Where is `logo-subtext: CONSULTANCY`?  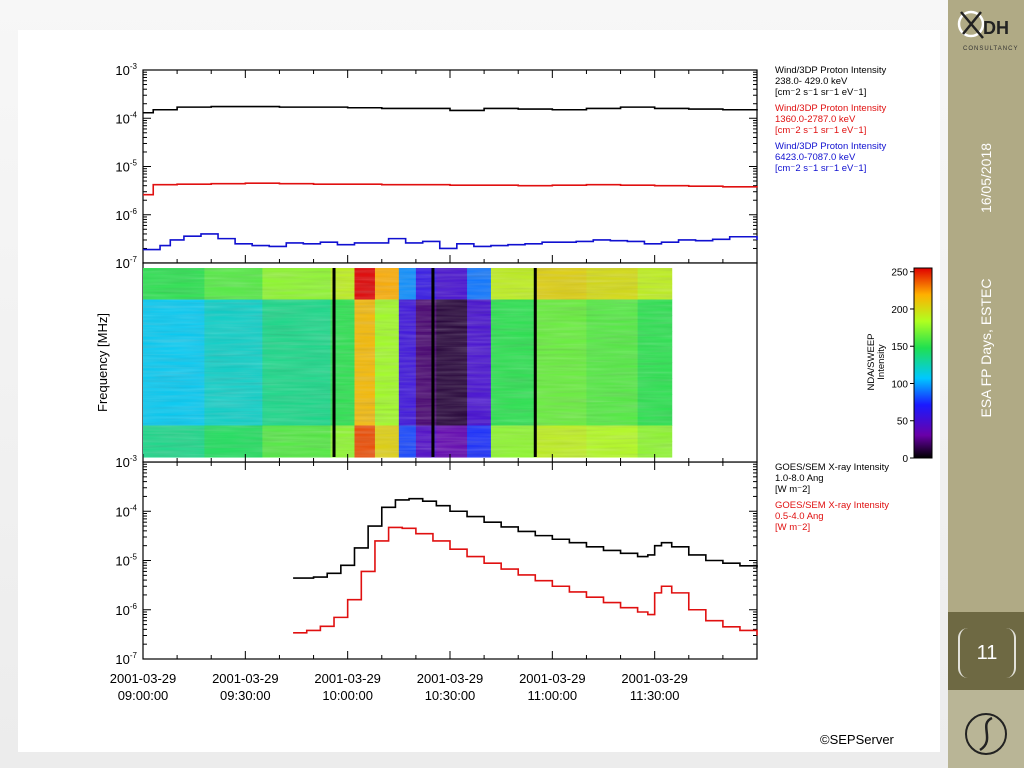
logo-subtext: CONSULTANCY is located at coordinates (990, 49).